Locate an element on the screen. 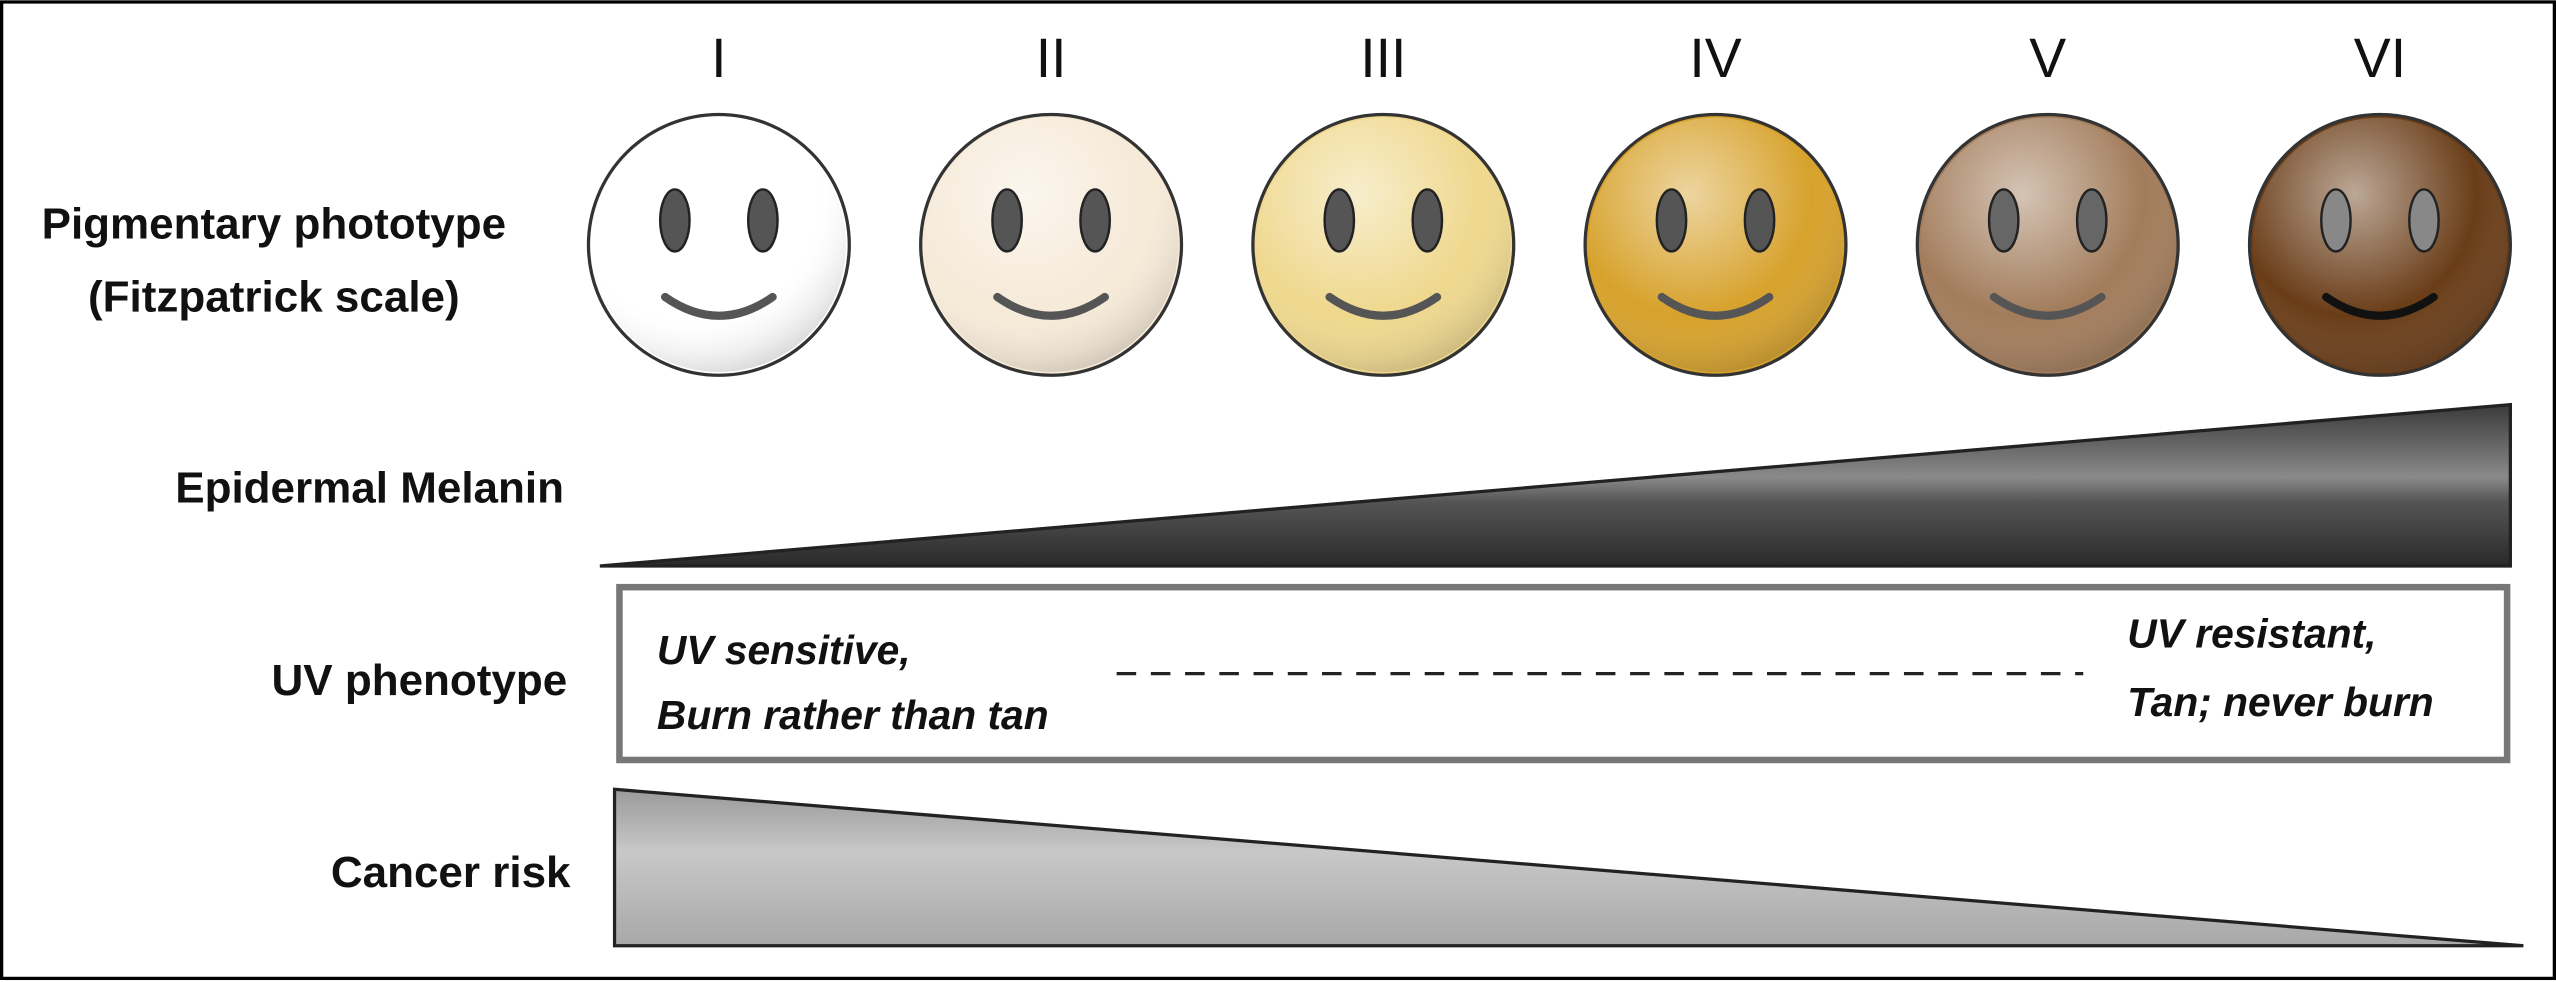 This screenshot has width=2556, height=982. phototype-numeral: IV is located at coordinates (1715, 58).